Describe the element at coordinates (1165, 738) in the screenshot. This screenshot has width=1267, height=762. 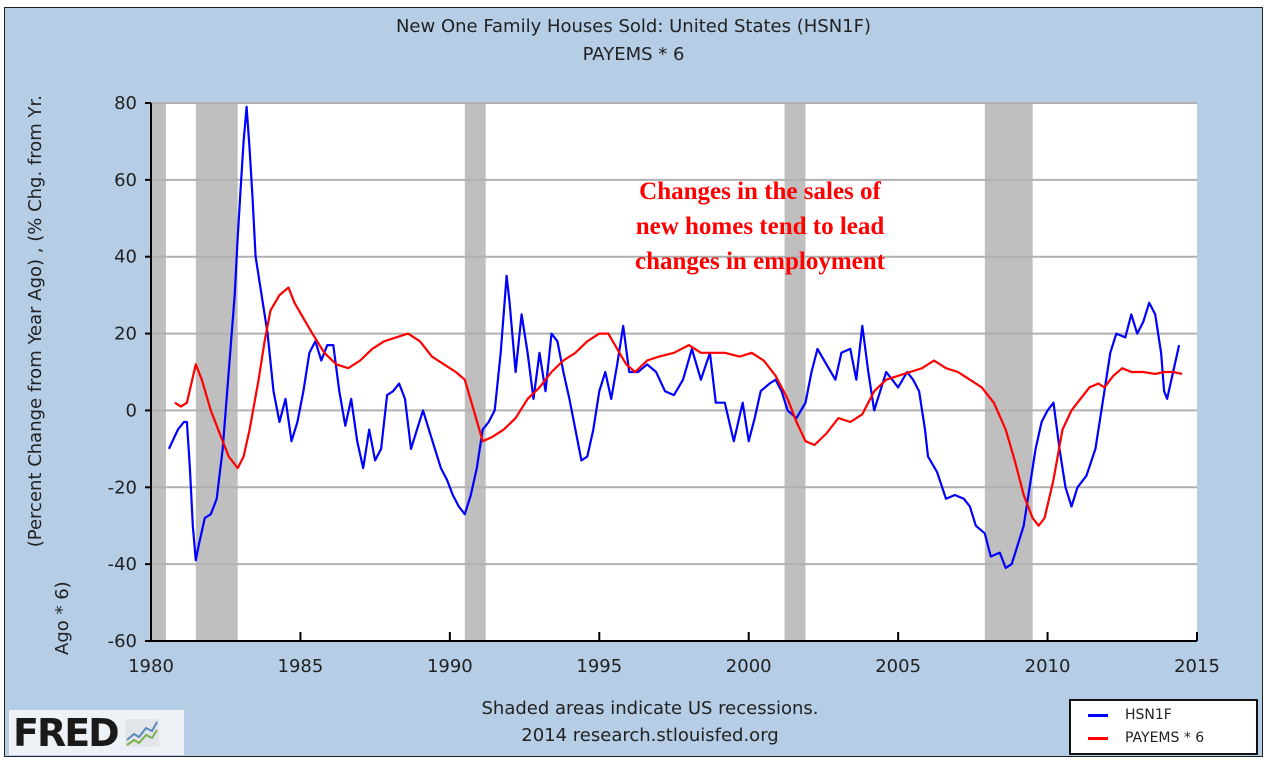
I see `legend-label: PAYEMS * 6` at that location.